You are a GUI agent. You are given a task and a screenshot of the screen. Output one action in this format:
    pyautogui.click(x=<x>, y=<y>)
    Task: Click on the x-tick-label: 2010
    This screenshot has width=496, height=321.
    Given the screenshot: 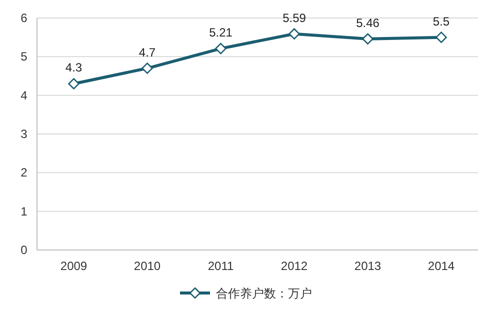 What is the action you would take?
    pyautogui.click(x=147, y=266)
    